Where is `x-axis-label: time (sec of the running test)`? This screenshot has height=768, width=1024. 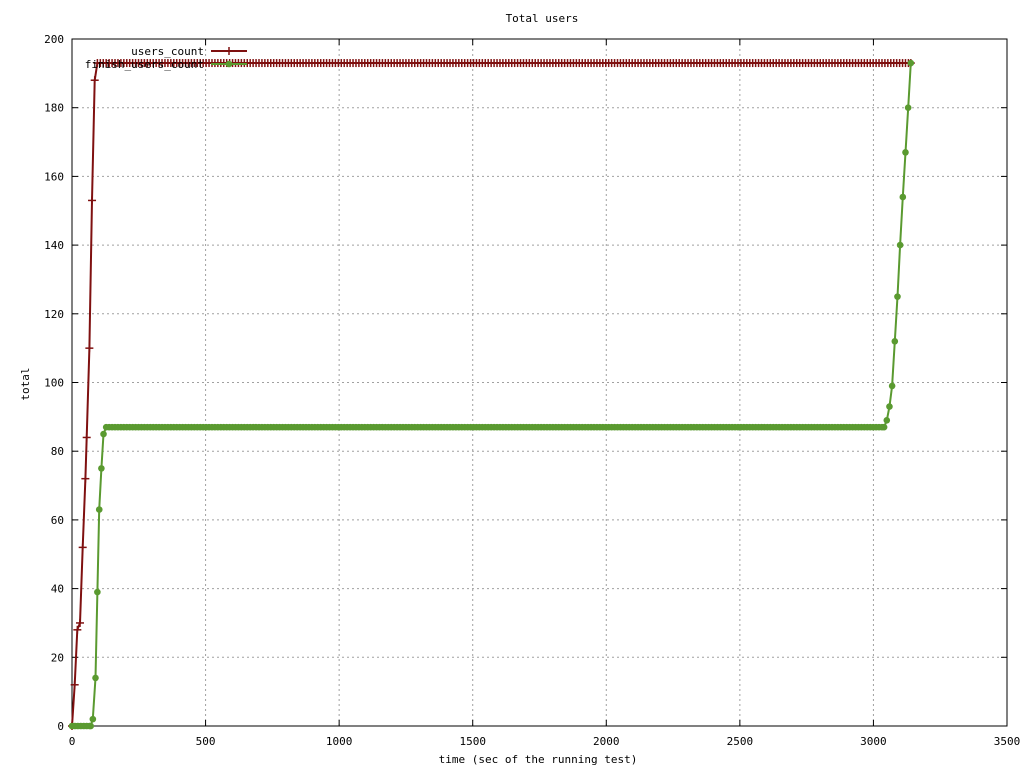
x-axis-label: time (sec of the running test) is located at coordinates (538, 759).